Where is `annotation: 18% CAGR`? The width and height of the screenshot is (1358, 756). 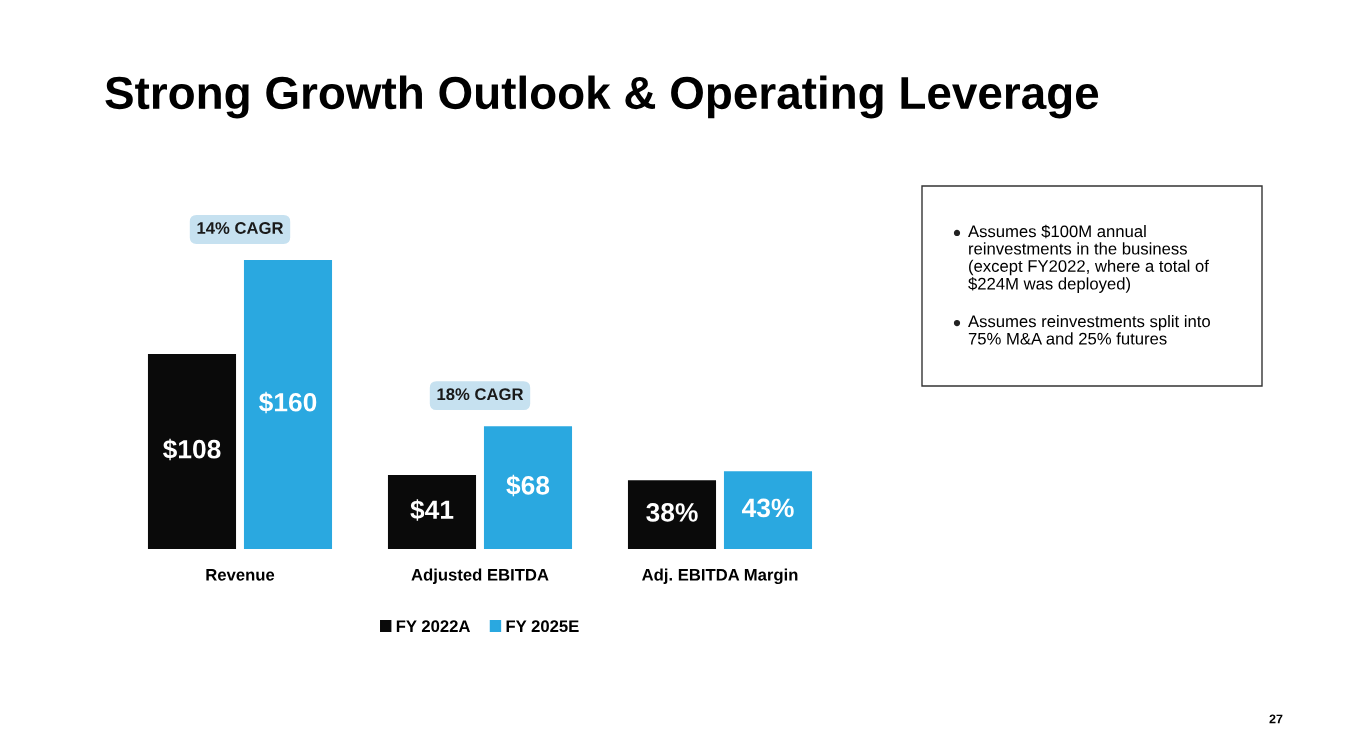 annotation: 18% CAGR is located at coordinates (480, 394).